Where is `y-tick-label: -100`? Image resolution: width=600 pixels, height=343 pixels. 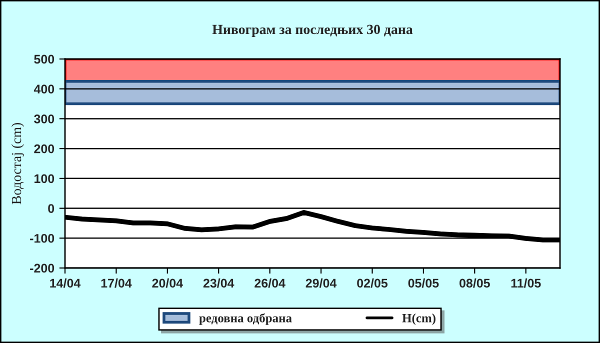 y-tick-label: -100 is located at coordinates (42, 238).